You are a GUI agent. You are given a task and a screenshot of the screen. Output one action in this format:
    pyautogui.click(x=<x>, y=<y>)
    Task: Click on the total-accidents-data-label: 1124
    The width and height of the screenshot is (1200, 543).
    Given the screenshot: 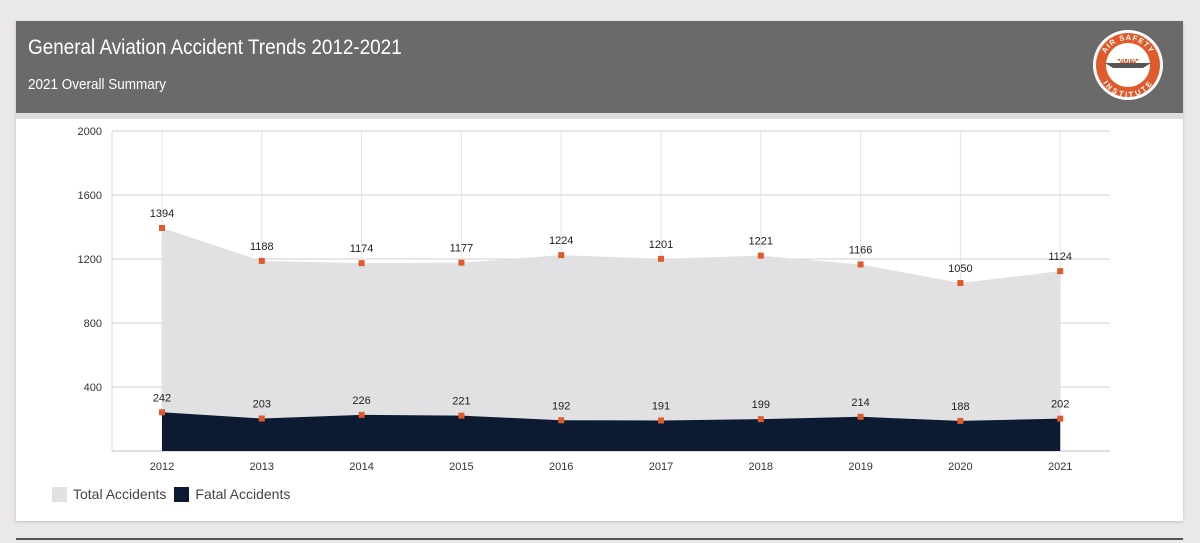 What is the action you would take?
    pyautogui.click(x=1060, y=257)
    